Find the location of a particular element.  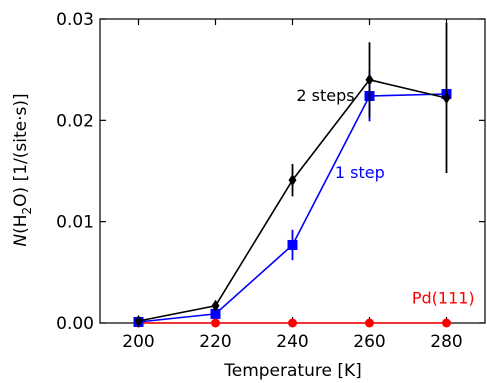

y-tick-label: 0.03 is located at coordinates (75, 20).